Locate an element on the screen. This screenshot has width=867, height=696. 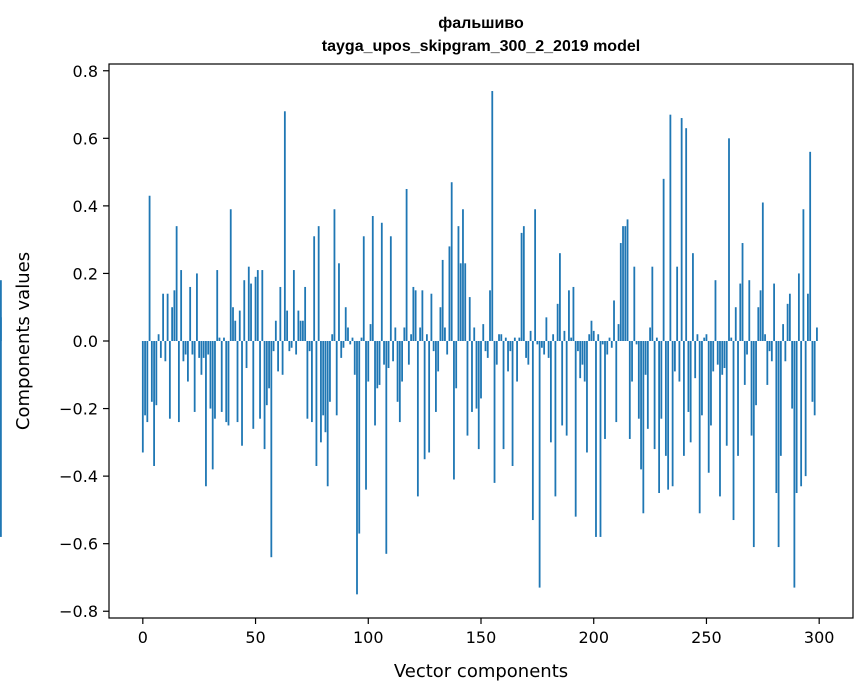
chart-subtitle: tayga_upos_skipgram_300_2_2019 model is located at coordinates (481, 46).